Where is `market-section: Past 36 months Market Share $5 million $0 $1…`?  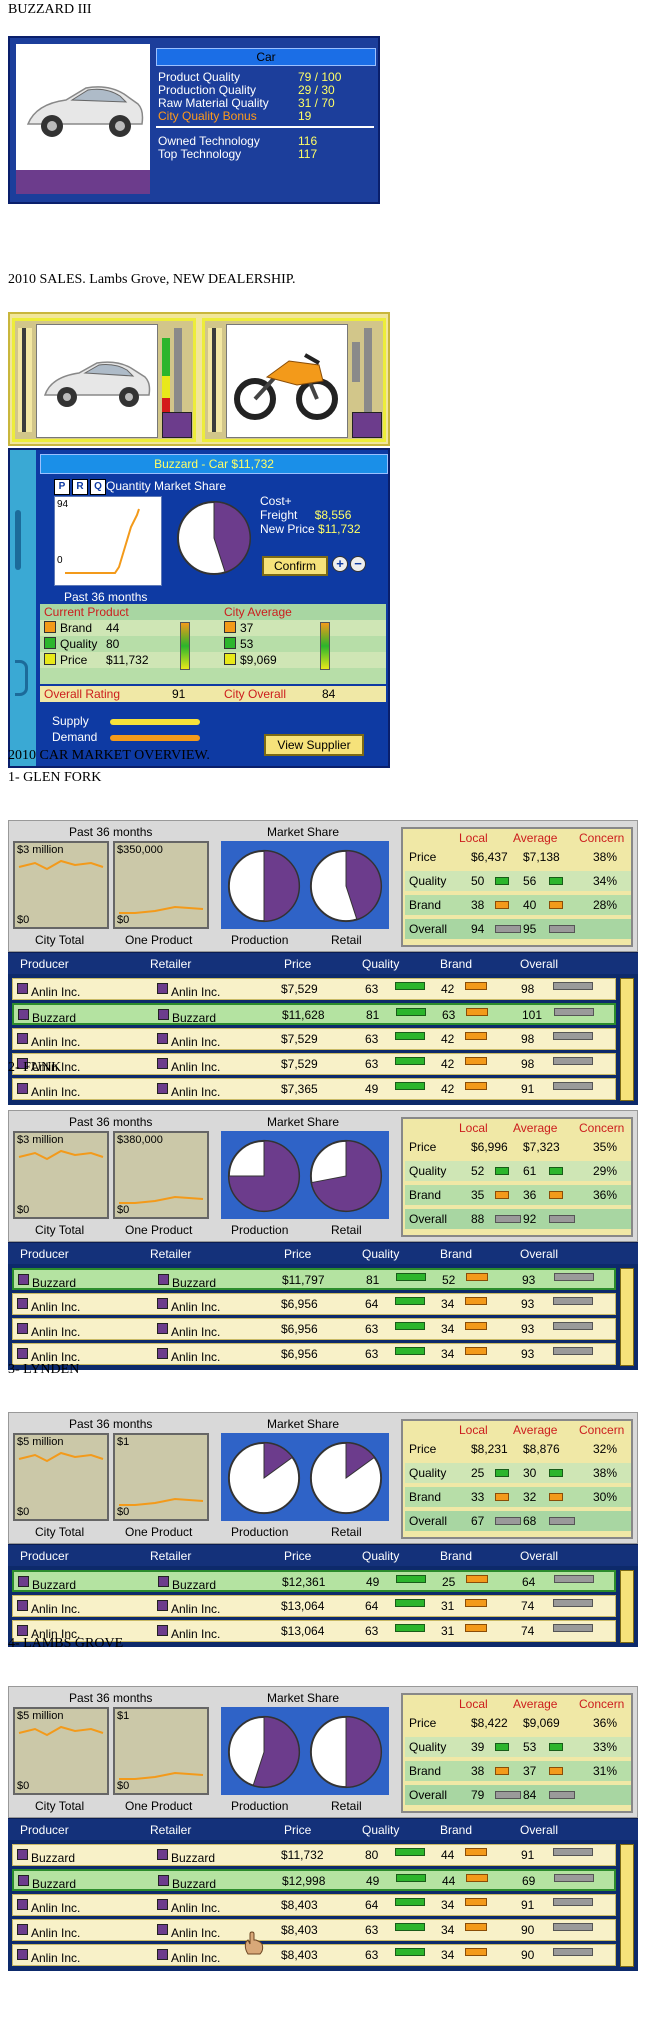 market-section: Past 36 months Market Share $5 million $0 $1… is located at coordinates (323, 1828).